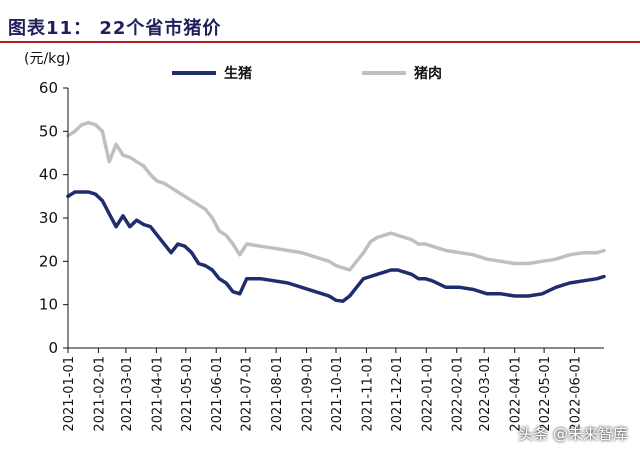 The image size is (640, 452). I want to click on x-tick-label: 2022-06-01, so click(576, 394).